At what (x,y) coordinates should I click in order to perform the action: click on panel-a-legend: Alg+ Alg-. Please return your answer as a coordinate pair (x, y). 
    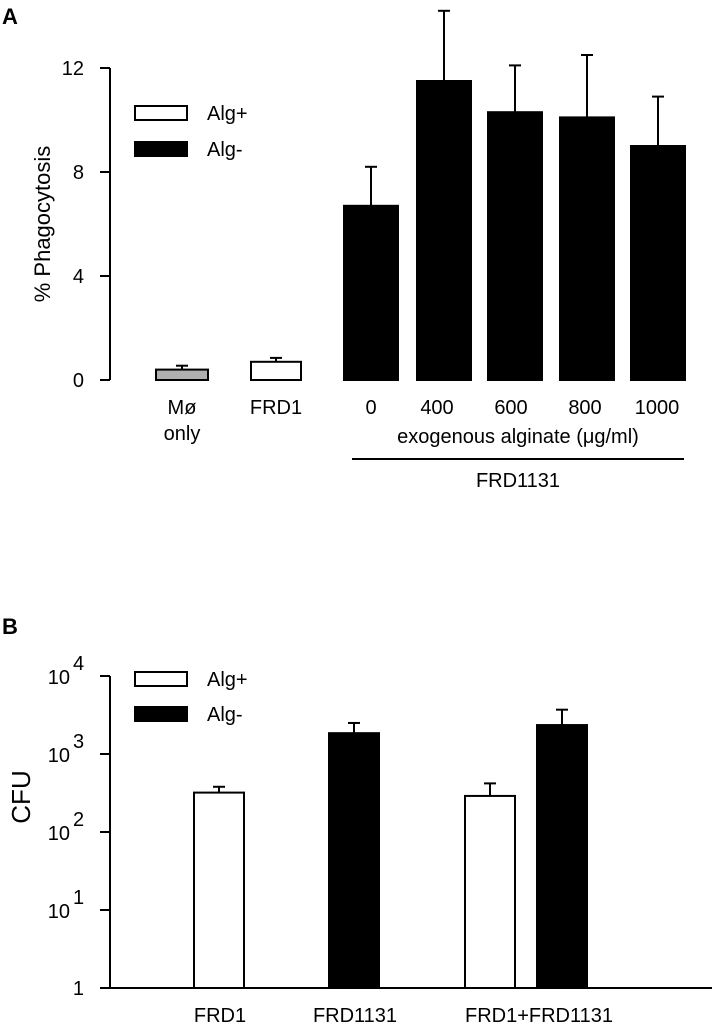
    Looking at the image, I should click on (191, 132).